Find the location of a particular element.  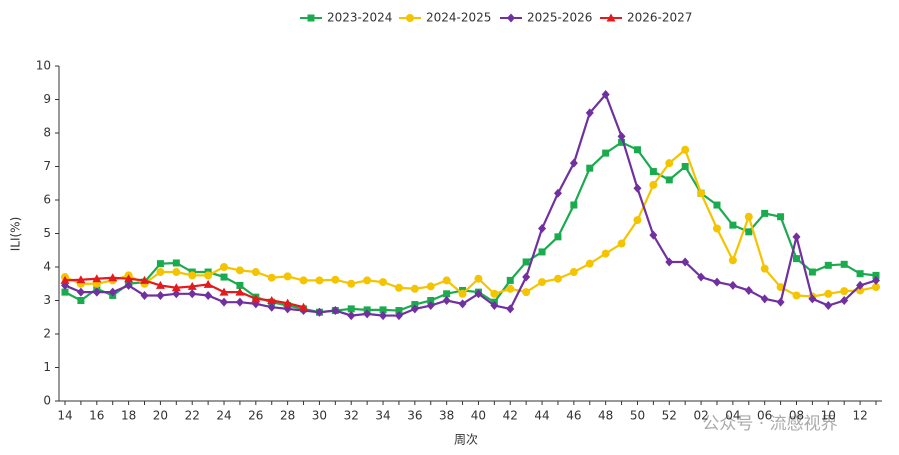

x-tick-label: 48 is located at coordinates (605, 416).